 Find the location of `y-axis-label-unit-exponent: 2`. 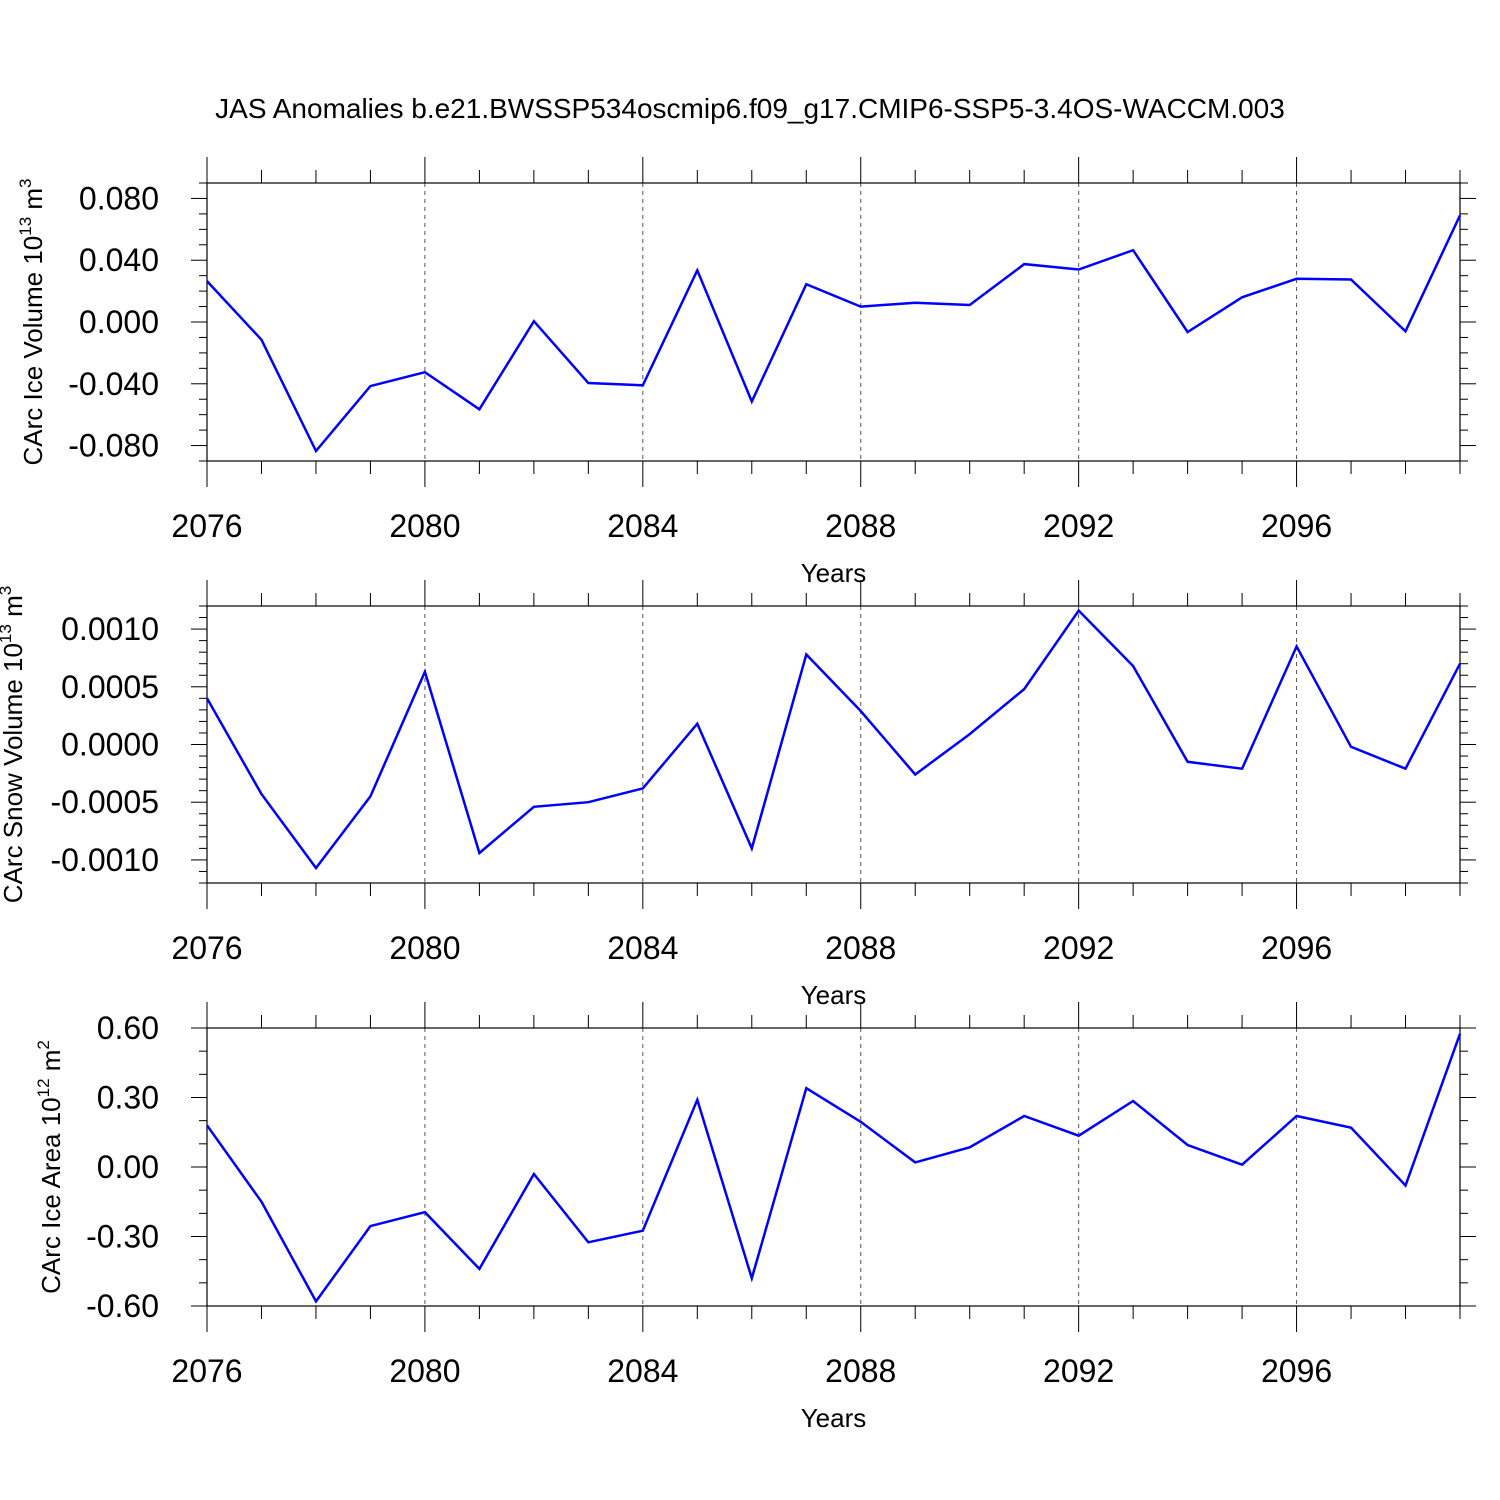

y-axis-label-unit-exponent: 2 is located at coordinates (43, 1044).